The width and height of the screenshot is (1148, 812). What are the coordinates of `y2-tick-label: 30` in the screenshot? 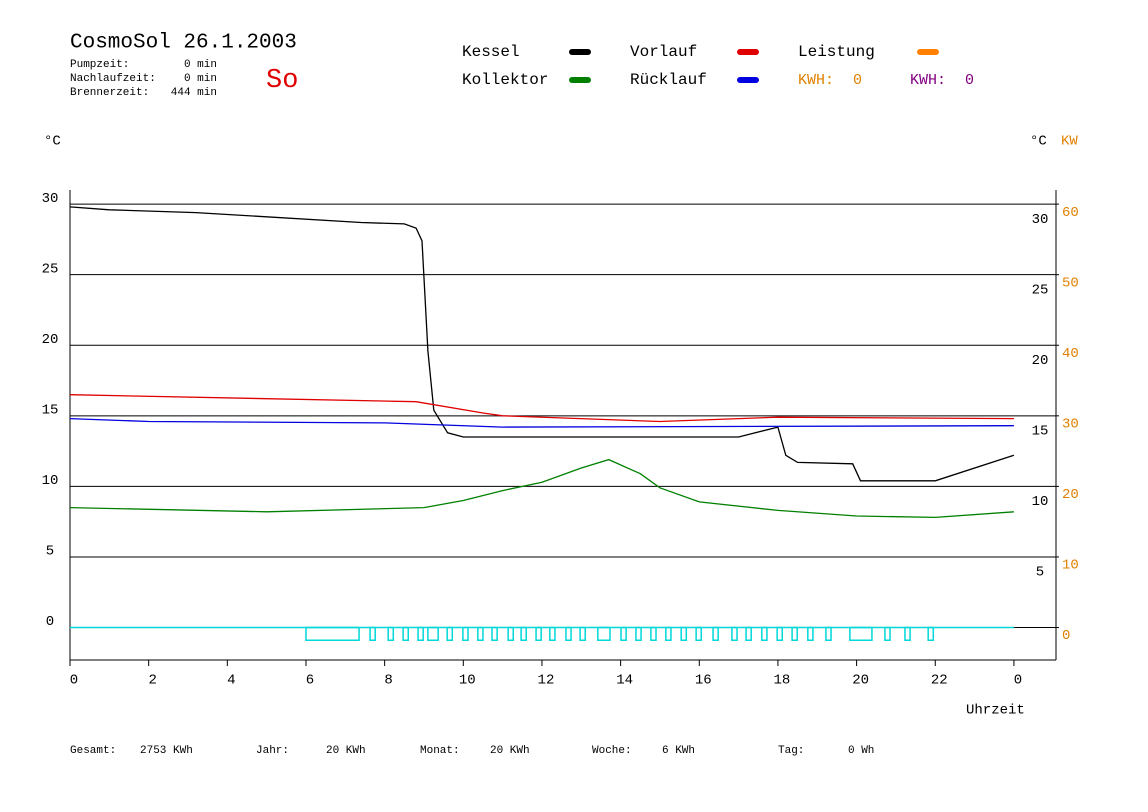 It's located at (1070, 425).